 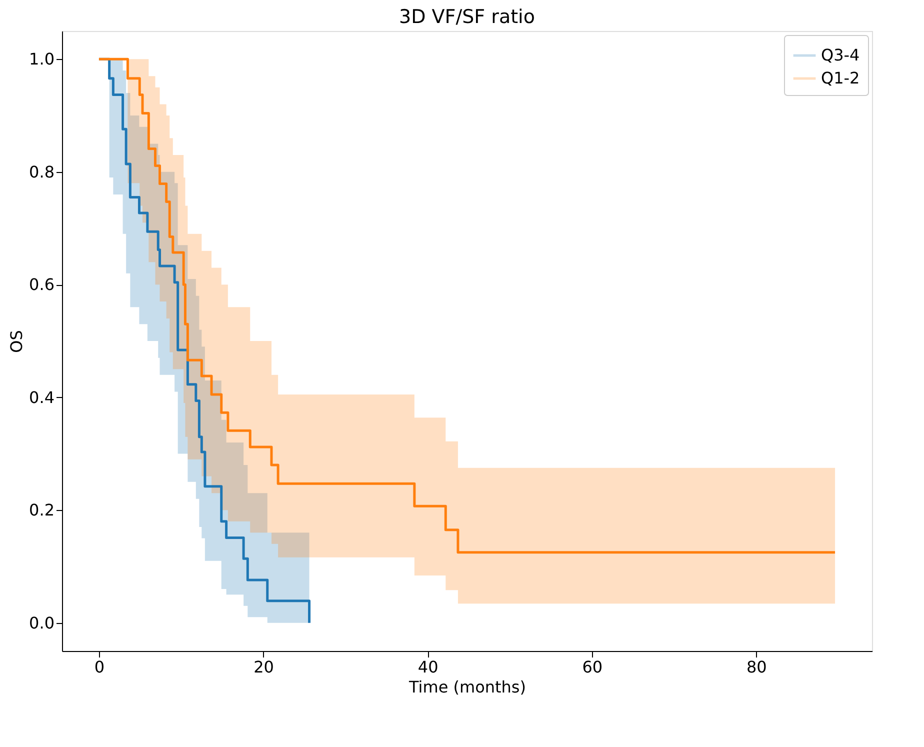 I want to click on y-tick-label: 0.8, so click(x=41, y=172).